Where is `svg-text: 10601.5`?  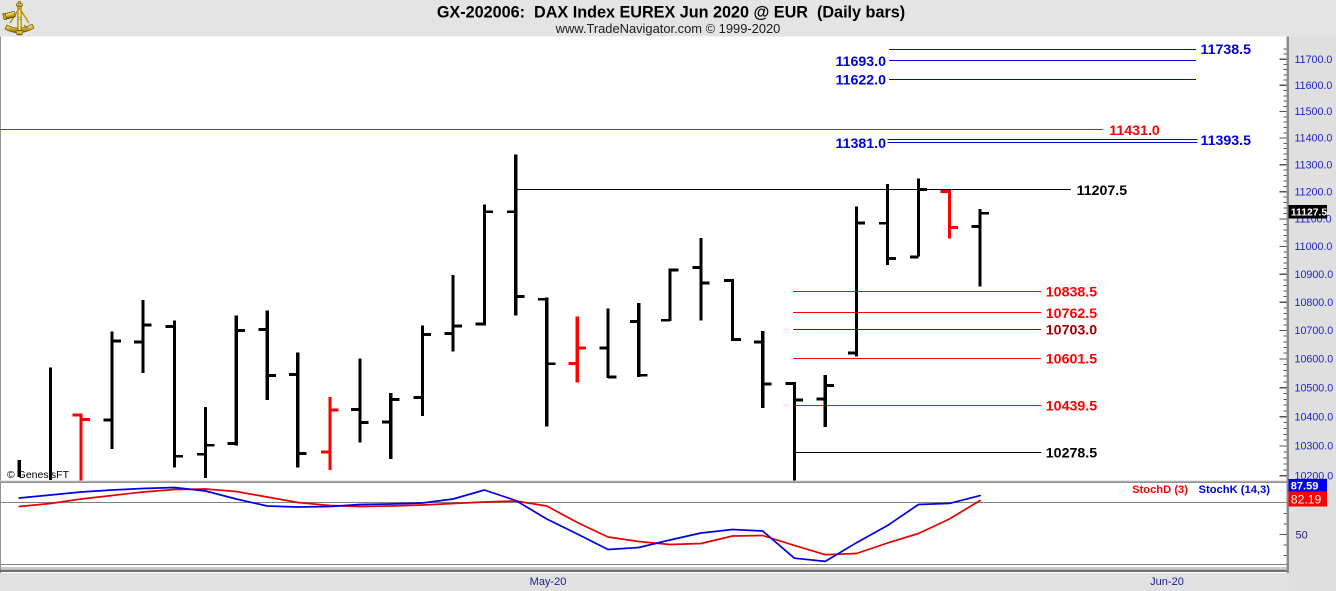 svg-text: 10601.5 is located at coordinates (1071, 360).